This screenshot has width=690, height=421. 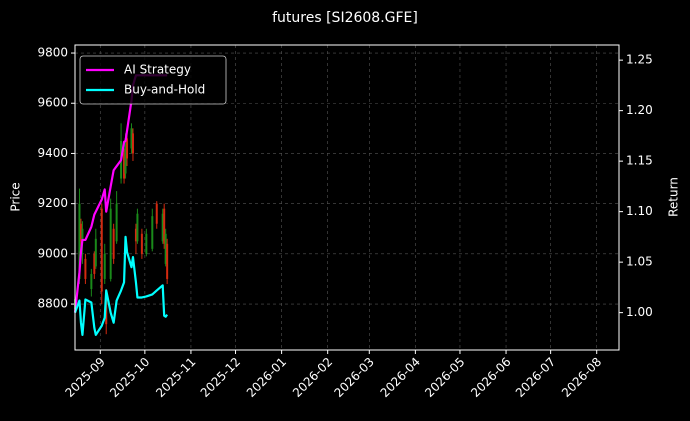 I want to click on y2-tick-label: 1.05, so click(x=639, y=262).